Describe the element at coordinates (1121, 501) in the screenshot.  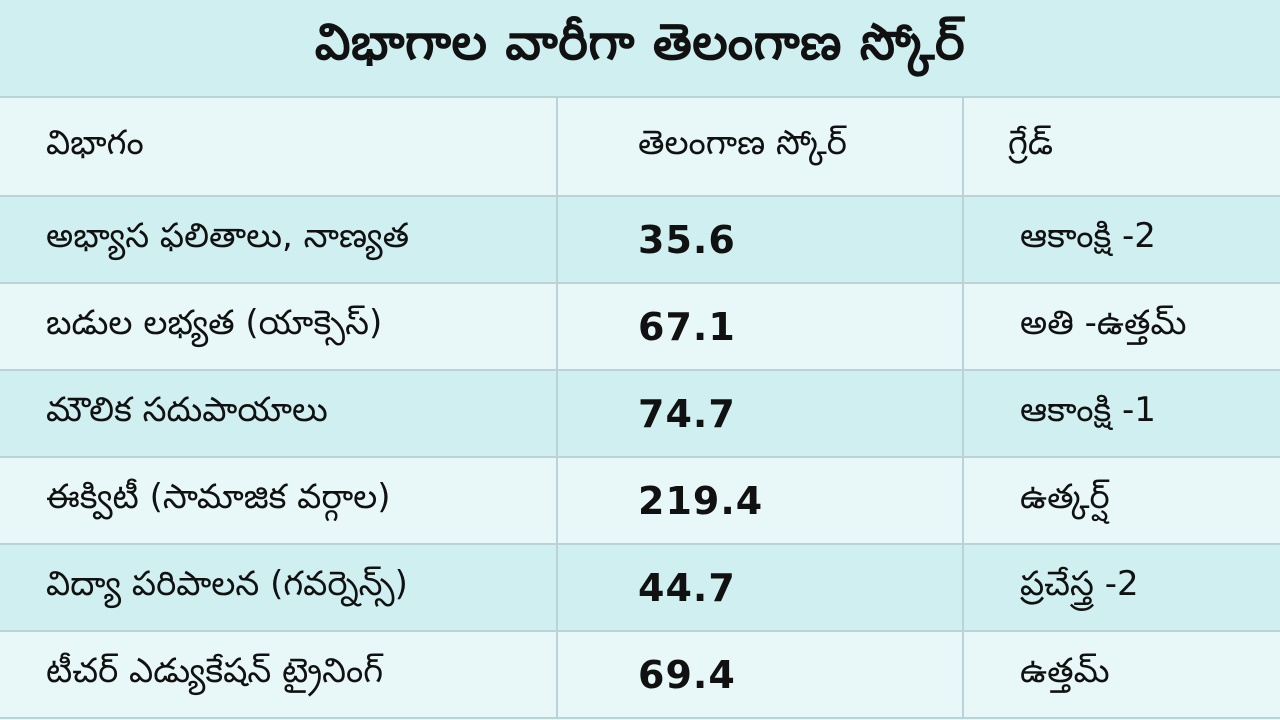
I see `grade-cell: ఉత్కర్ష్` at that location.